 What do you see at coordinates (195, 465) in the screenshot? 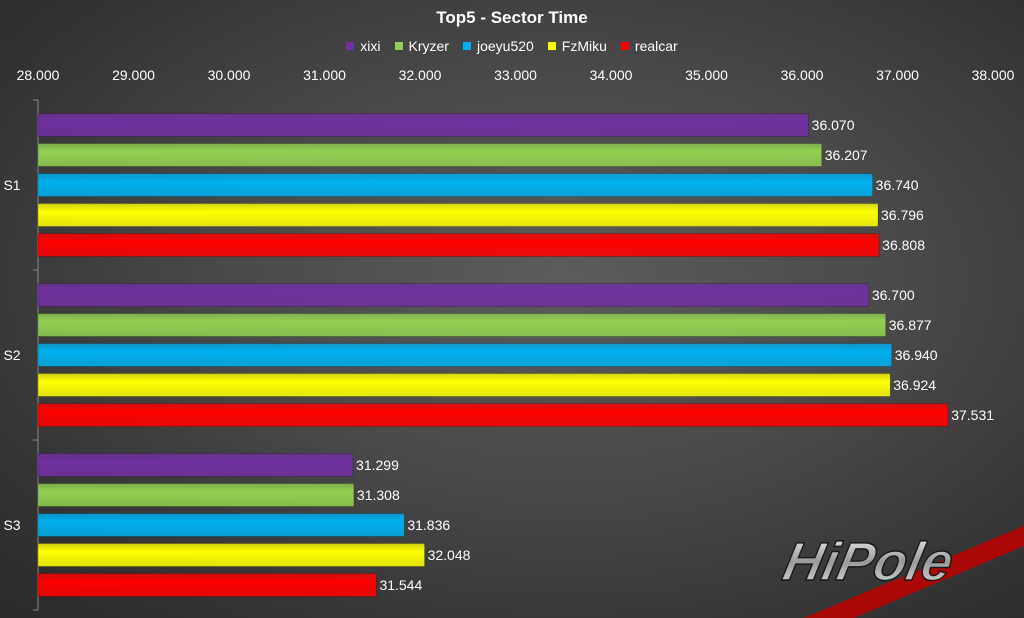
I see `bar-xixi-s3` at bounding box center [195, 465].